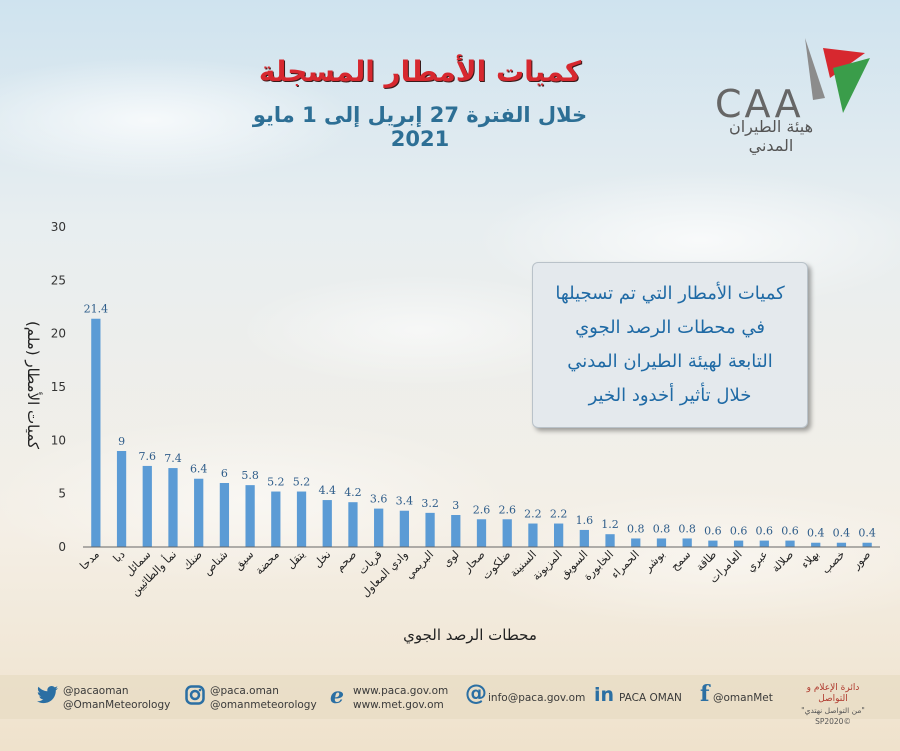 The height and width of the screenshot is (751, 900). Describe the element at coordinates (96, 691) in the screenshot. I see `twitter-handle-1: @pacaoman` at that location.